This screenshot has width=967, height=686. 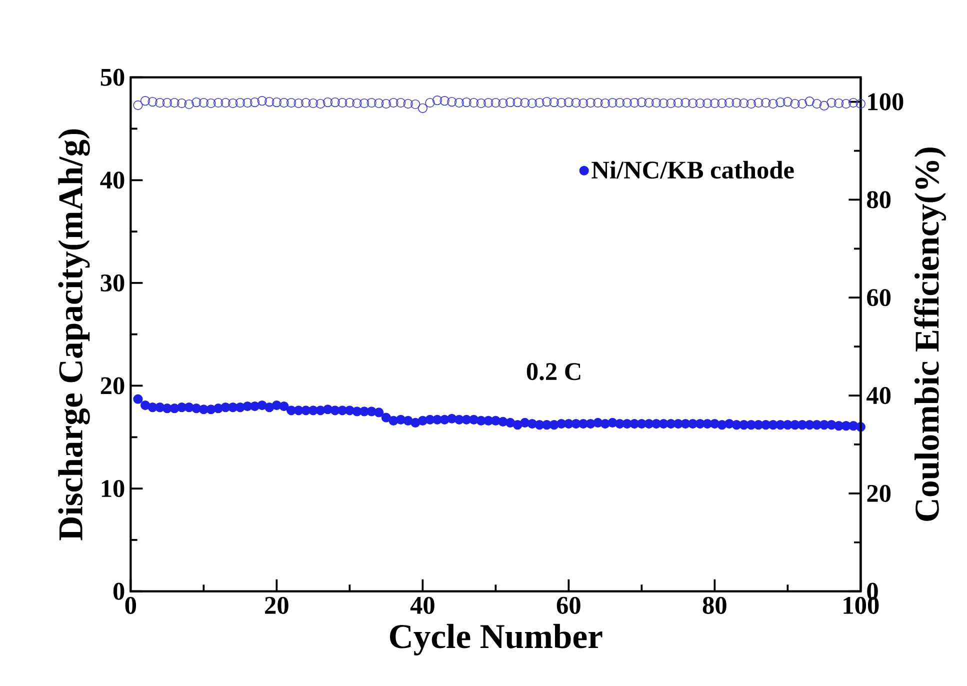 What do you see at coordinates (74, 334) in the screenshot?
I see `y-axis-title: Discharge Capacity(mAh/g)` at bounding box center [74, 334].